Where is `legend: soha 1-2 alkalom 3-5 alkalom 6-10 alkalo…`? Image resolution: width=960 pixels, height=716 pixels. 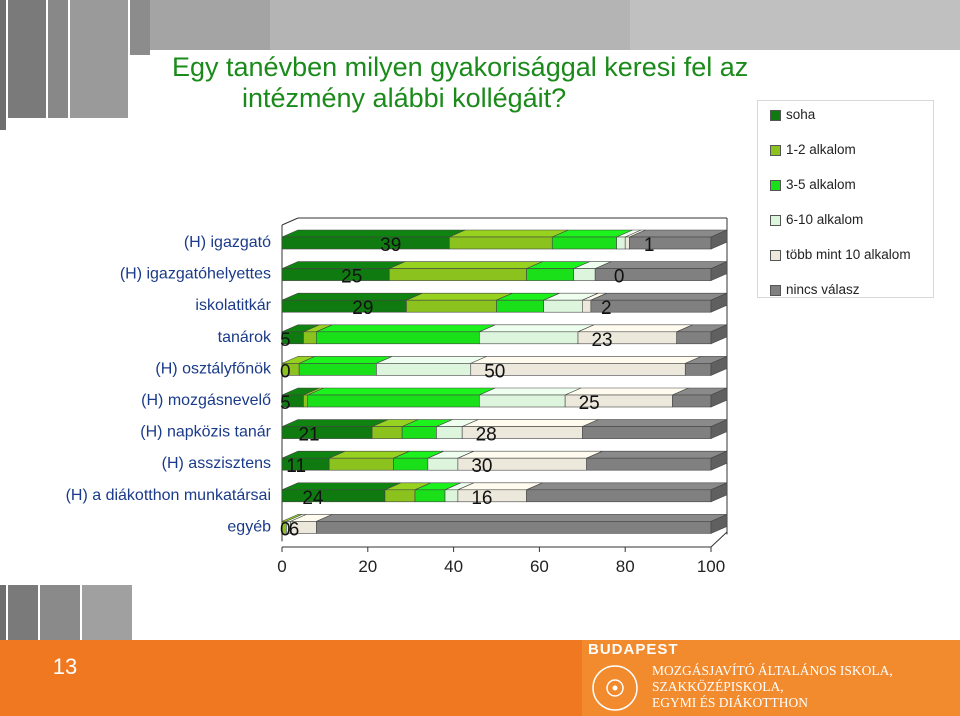 legend: soha 1-2 alkalom 3-5 alkalom 6-10 alkalo… is located at coordinates (845, 199).